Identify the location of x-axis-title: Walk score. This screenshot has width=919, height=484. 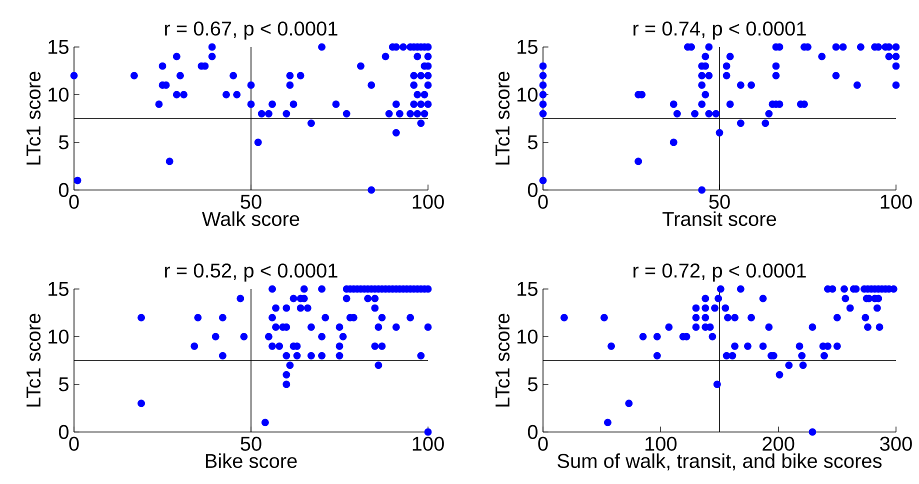
(251, 218).